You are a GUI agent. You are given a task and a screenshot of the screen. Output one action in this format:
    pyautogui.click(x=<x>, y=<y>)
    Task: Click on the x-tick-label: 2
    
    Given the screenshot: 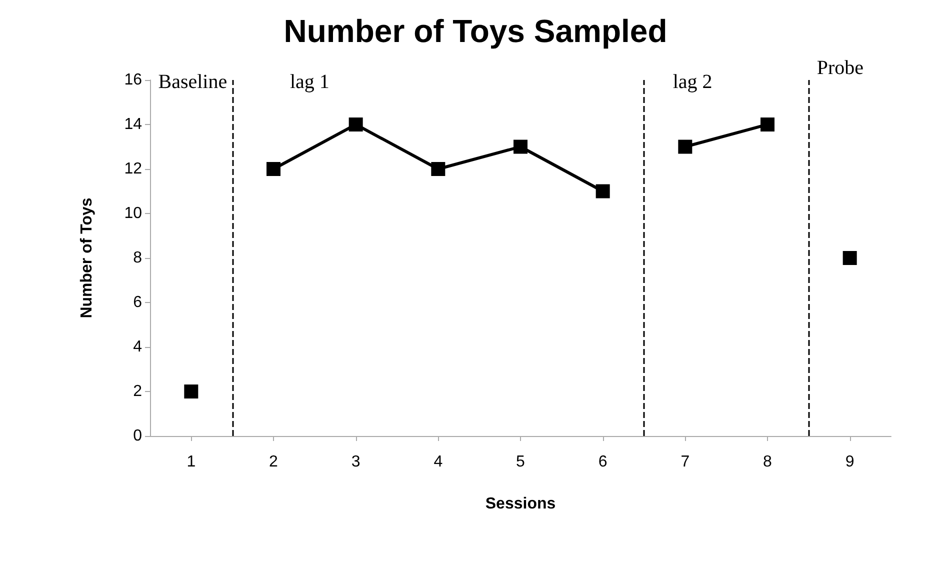 What is the action you would take?
    pyautogui.click(x=273, y=462)
    